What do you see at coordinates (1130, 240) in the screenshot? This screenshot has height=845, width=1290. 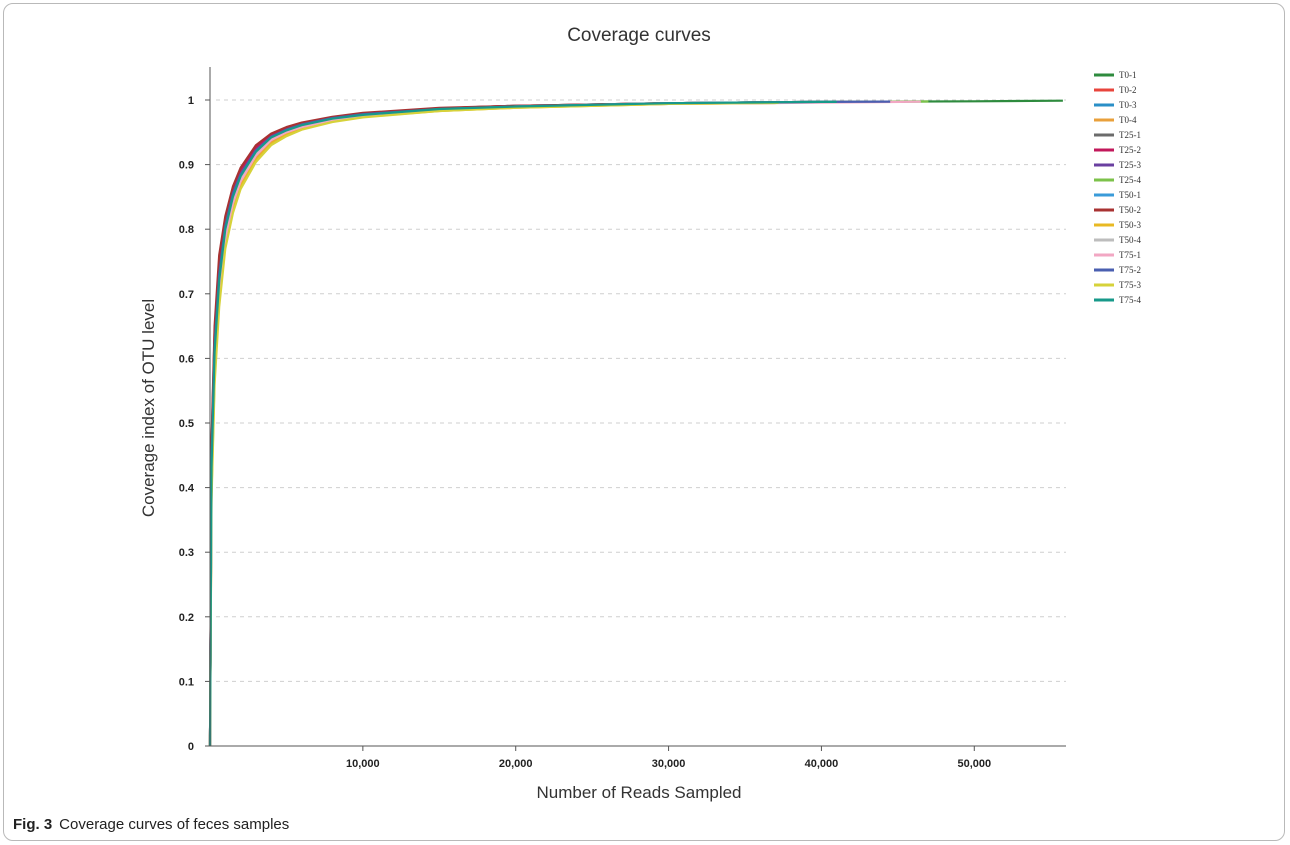 I see `legend-label-t50-4: T50-4` at bounding box center [1130, 240].